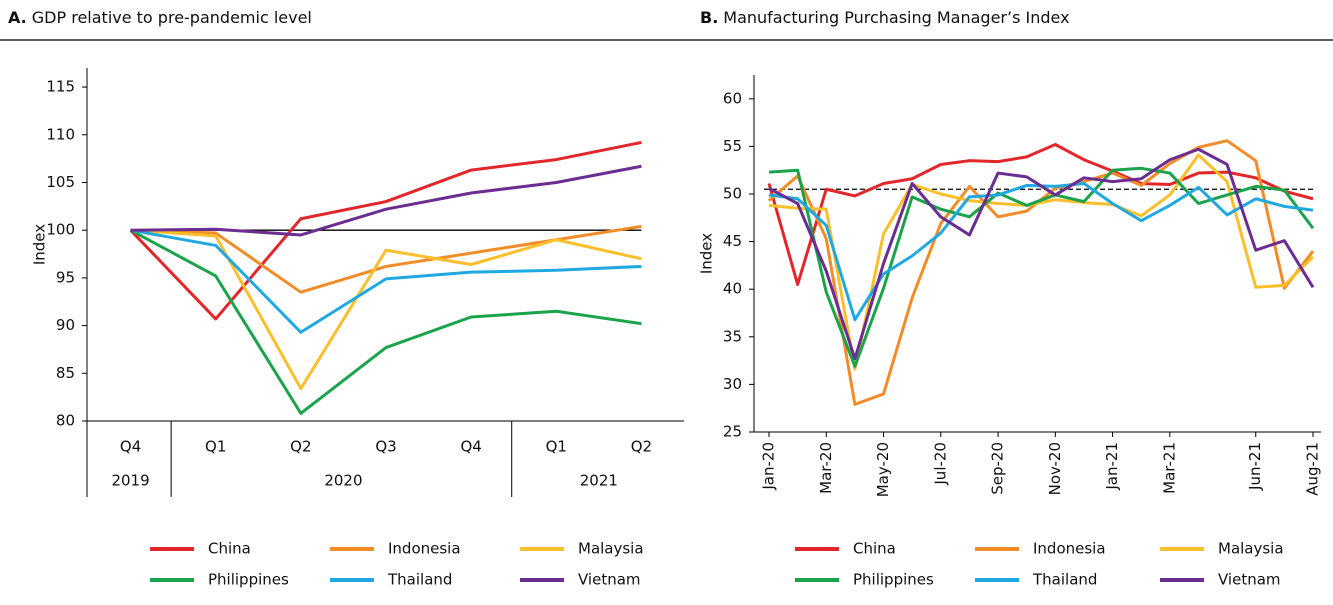  What do you see at coordinates (1255, 466) in the screenshot?
I see `x-tick-label: Jun-21` at bounding box center [1255, 466].